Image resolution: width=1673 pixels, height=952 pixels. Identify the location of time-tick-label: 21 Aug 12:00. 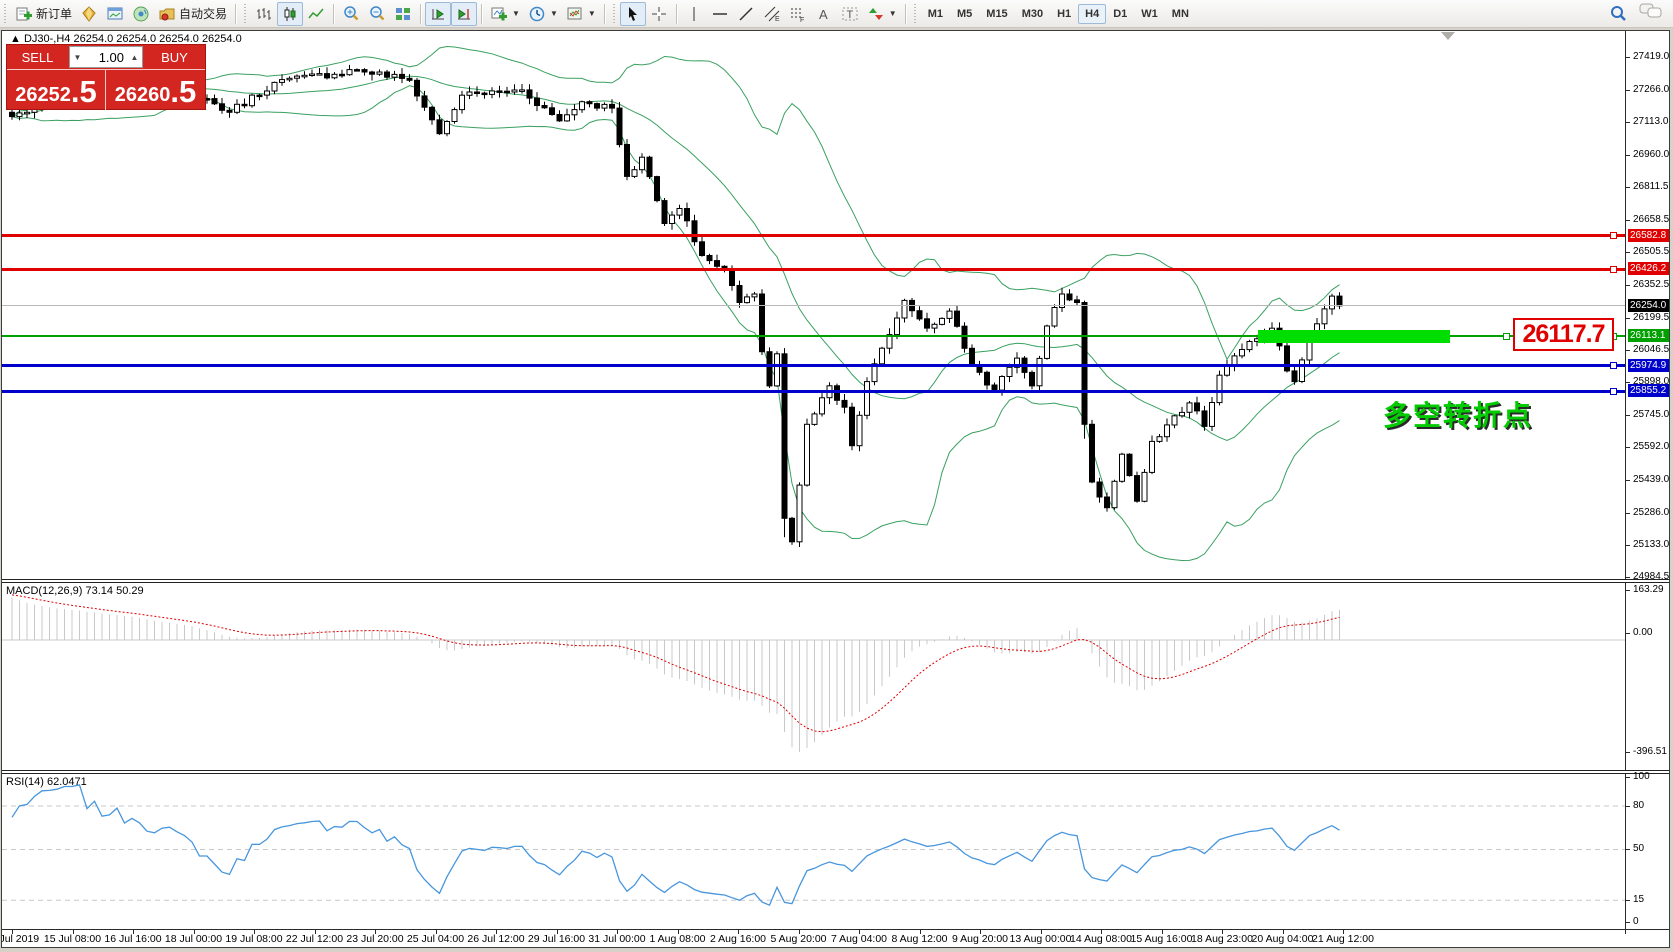
(1343, 939).